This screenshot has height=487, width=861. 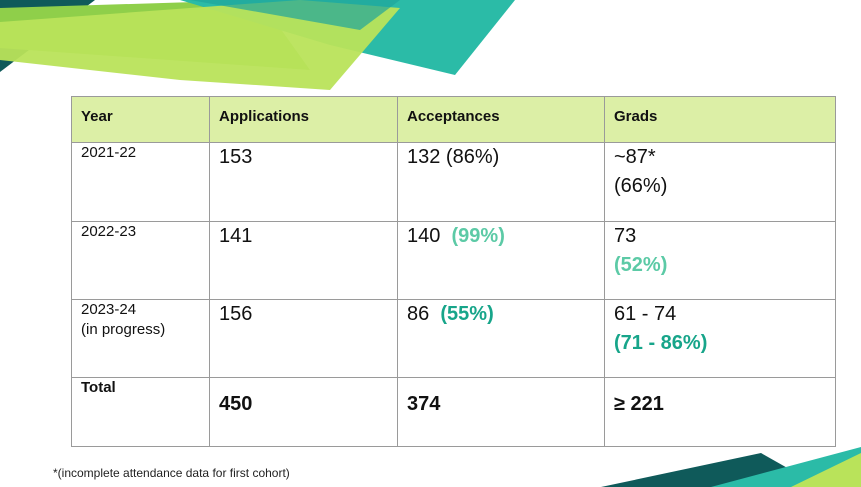 I want to click on grads-percent: (66%), so click(x=641, y=186).